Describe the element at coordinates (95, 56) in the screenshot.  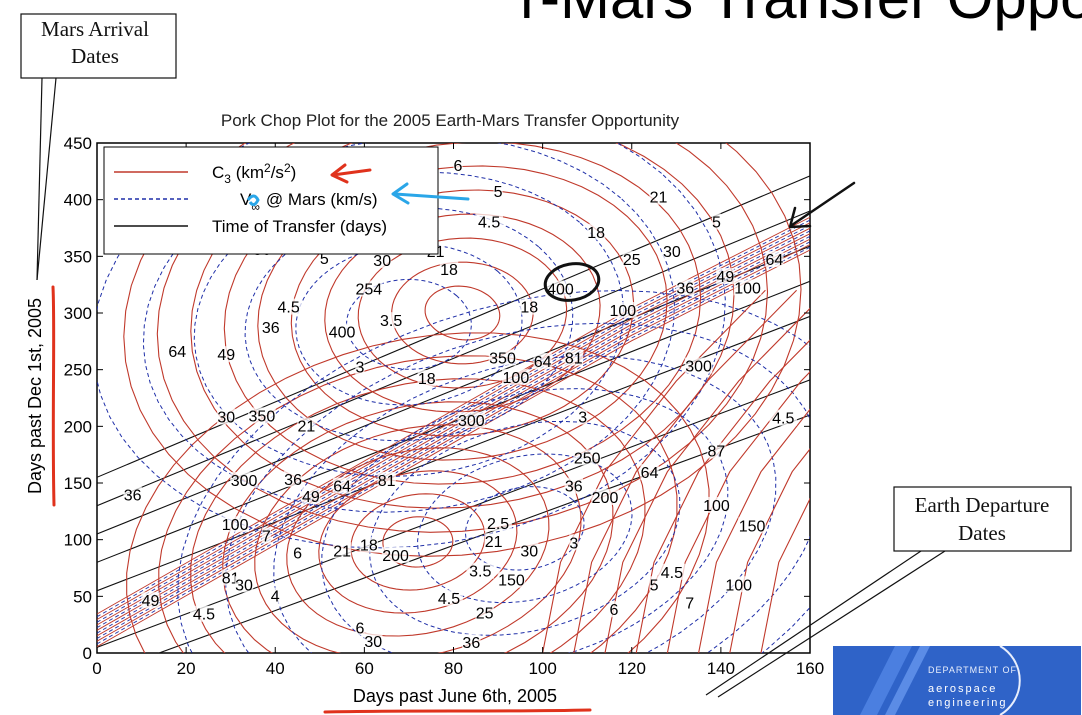
I see `callout-arrival-line2: Dates` at that location.